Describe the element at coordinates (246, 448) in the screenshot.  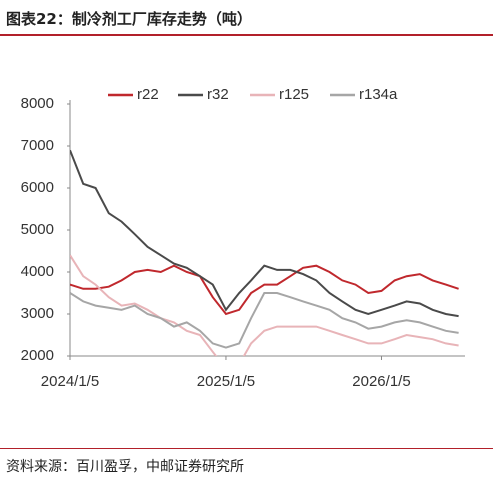
I see `footer-rule` at that location.